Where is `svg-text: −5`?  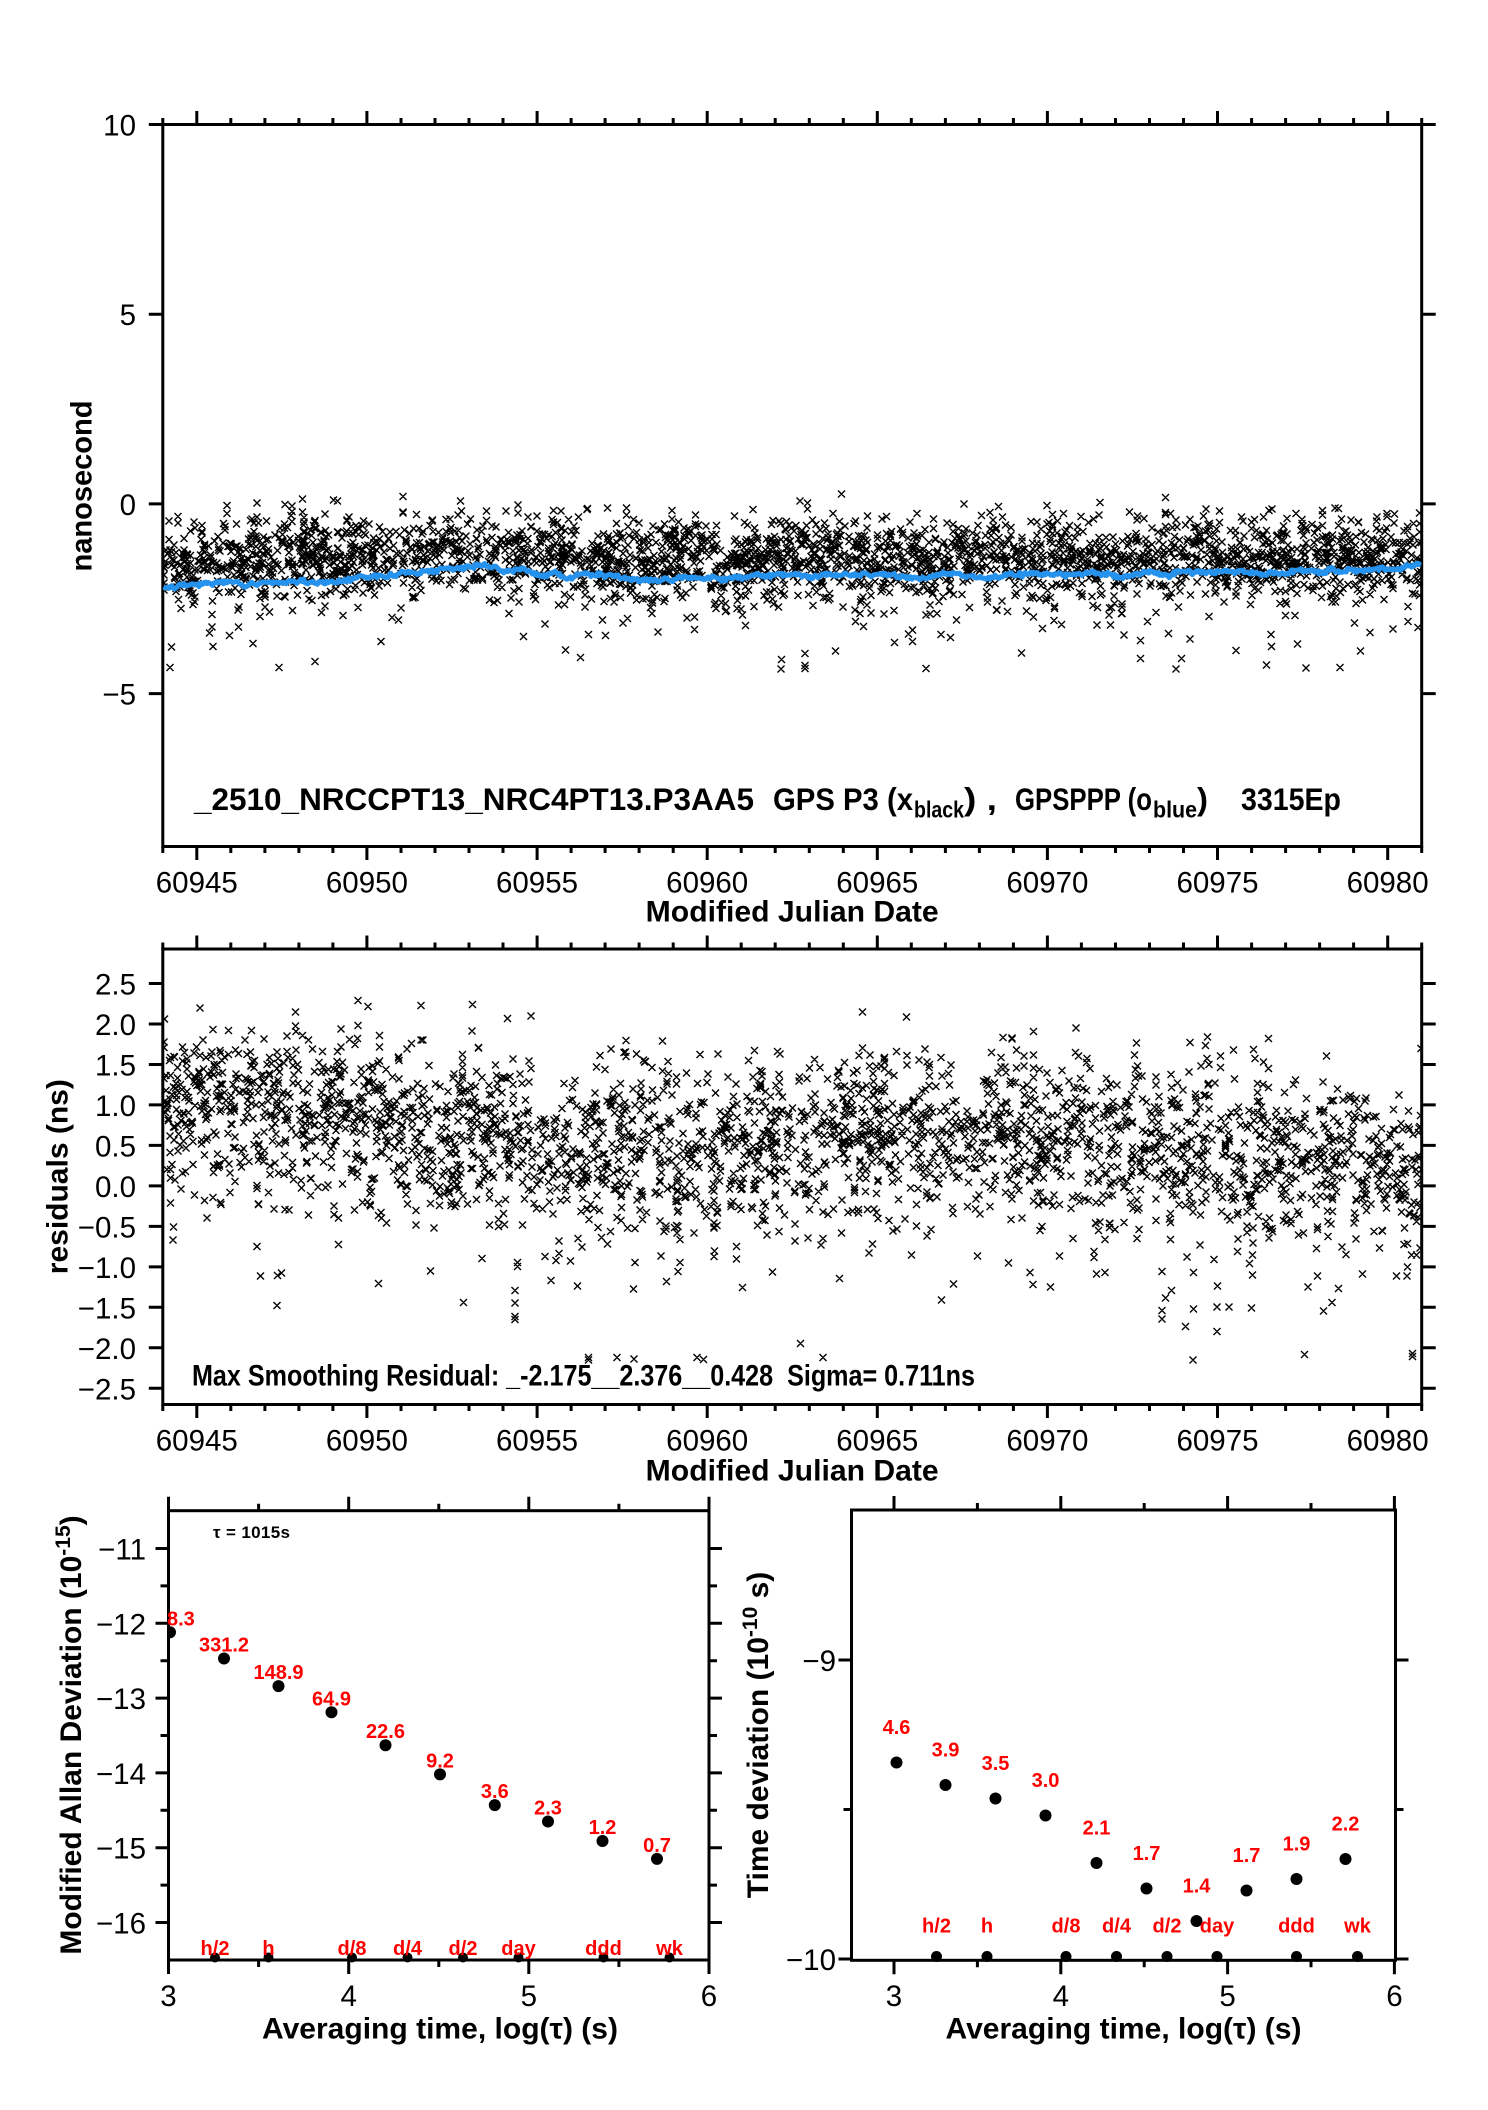 svg-text: −5 is located at coordinates (119, 695).